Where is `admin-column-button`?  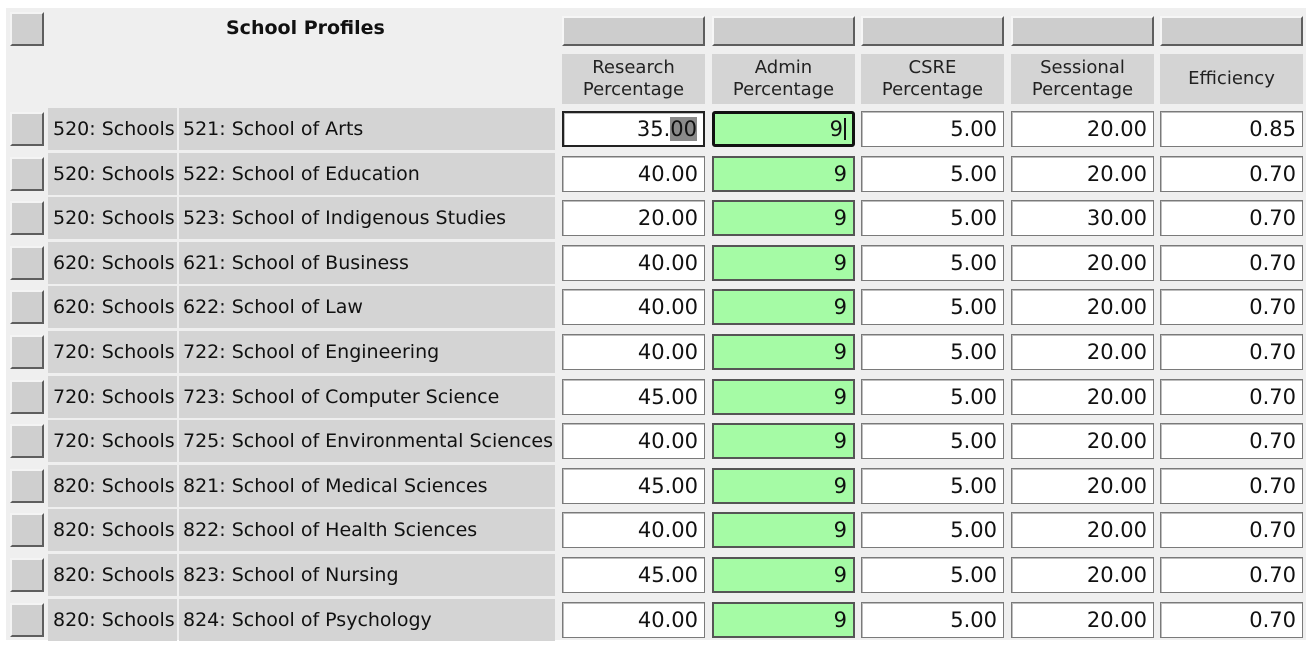
admin-column-button is located at coordinates (783, 31).